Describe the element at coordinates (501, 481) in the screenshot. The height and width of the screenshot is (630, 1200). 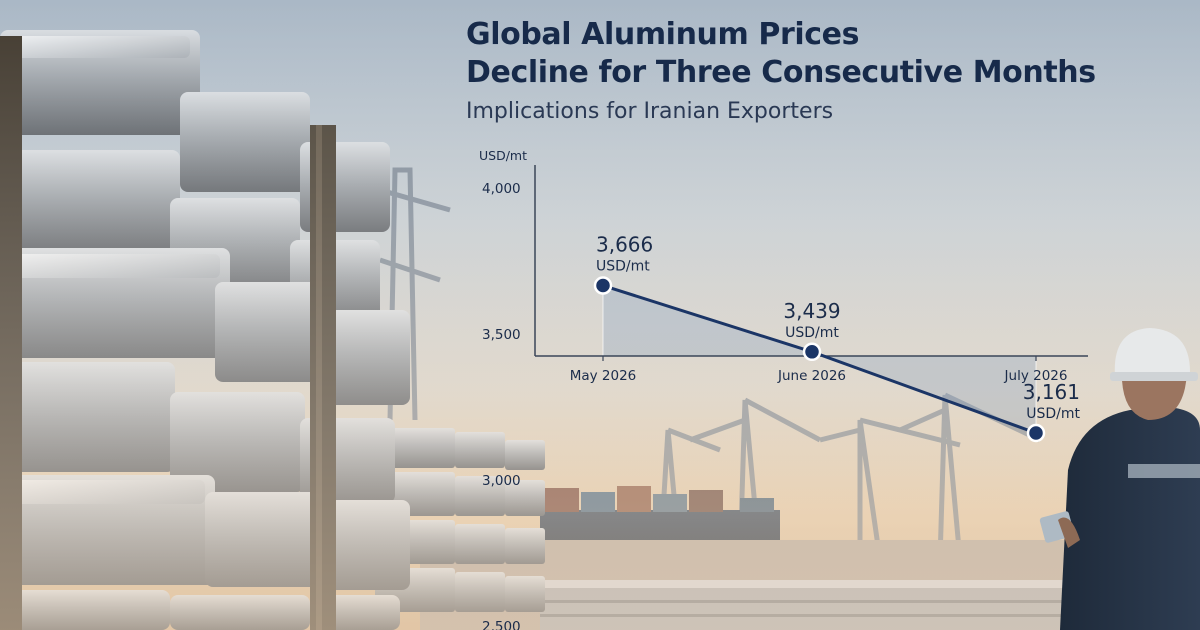
I see `y-tick-label: 3,000` at that location.